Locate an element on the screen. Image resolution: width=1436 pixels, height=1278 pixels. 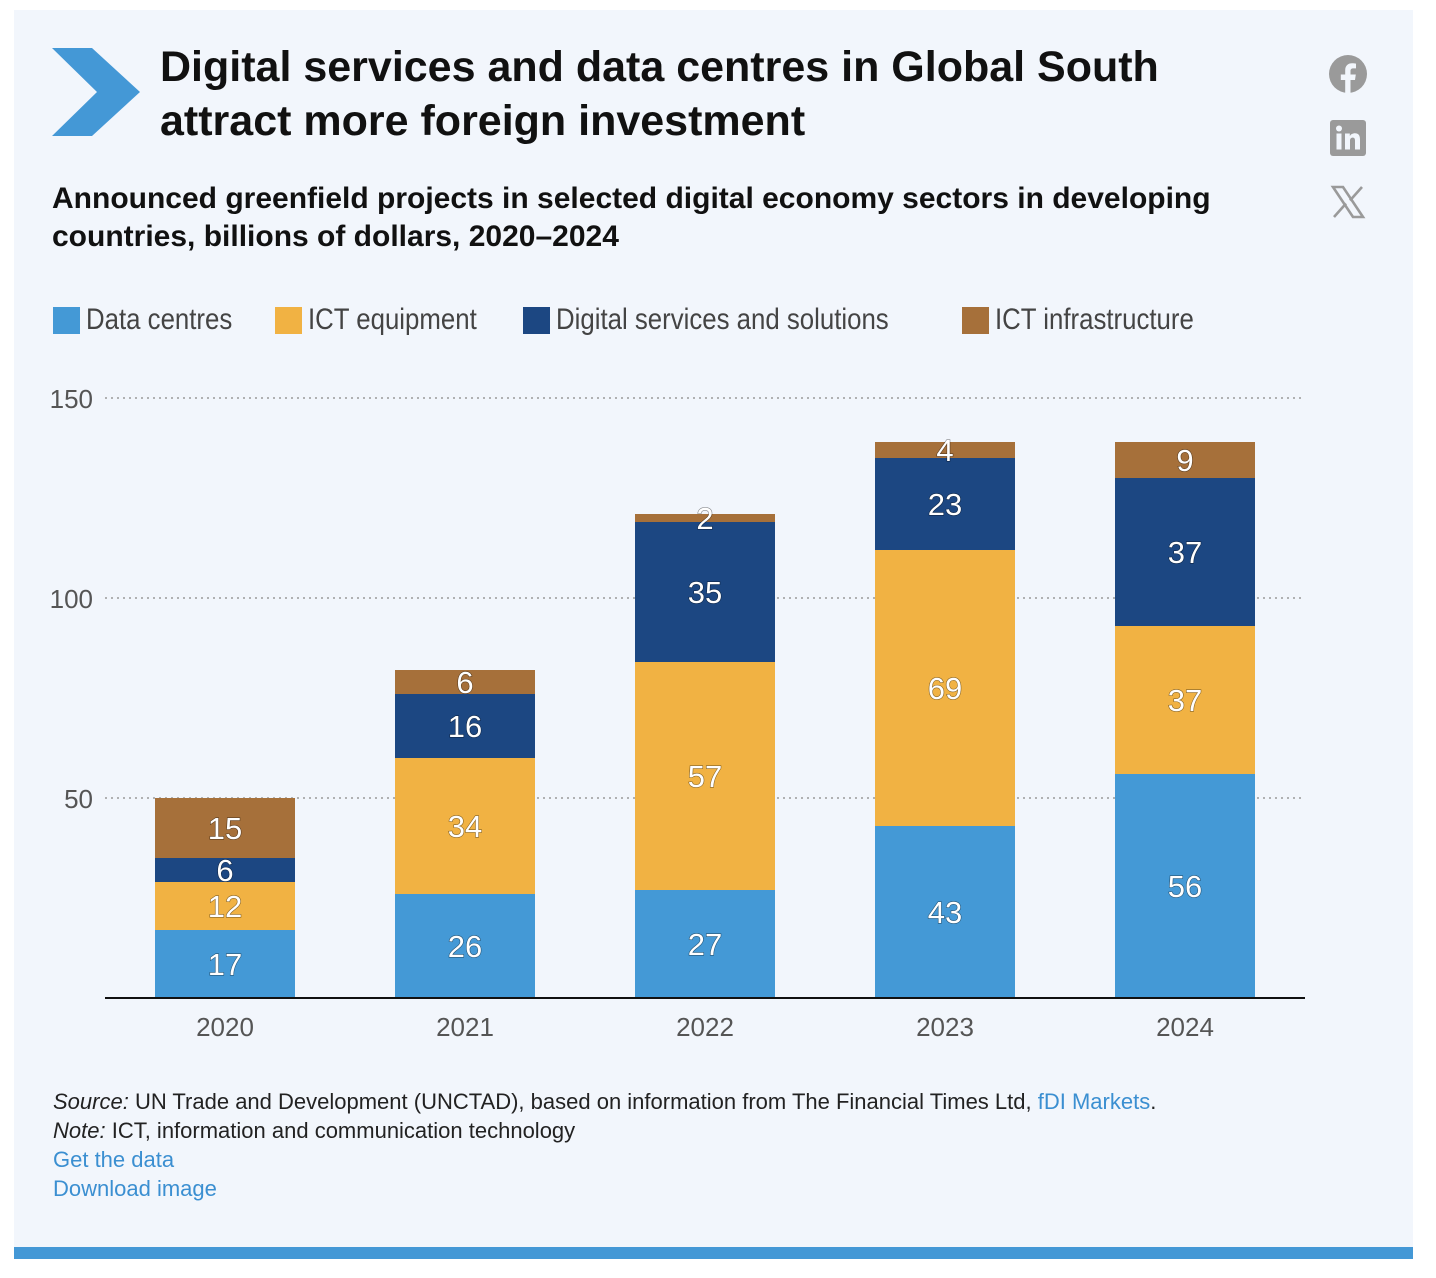
legend-item: ICT infrastructure is located at coordinates (1093, 320).